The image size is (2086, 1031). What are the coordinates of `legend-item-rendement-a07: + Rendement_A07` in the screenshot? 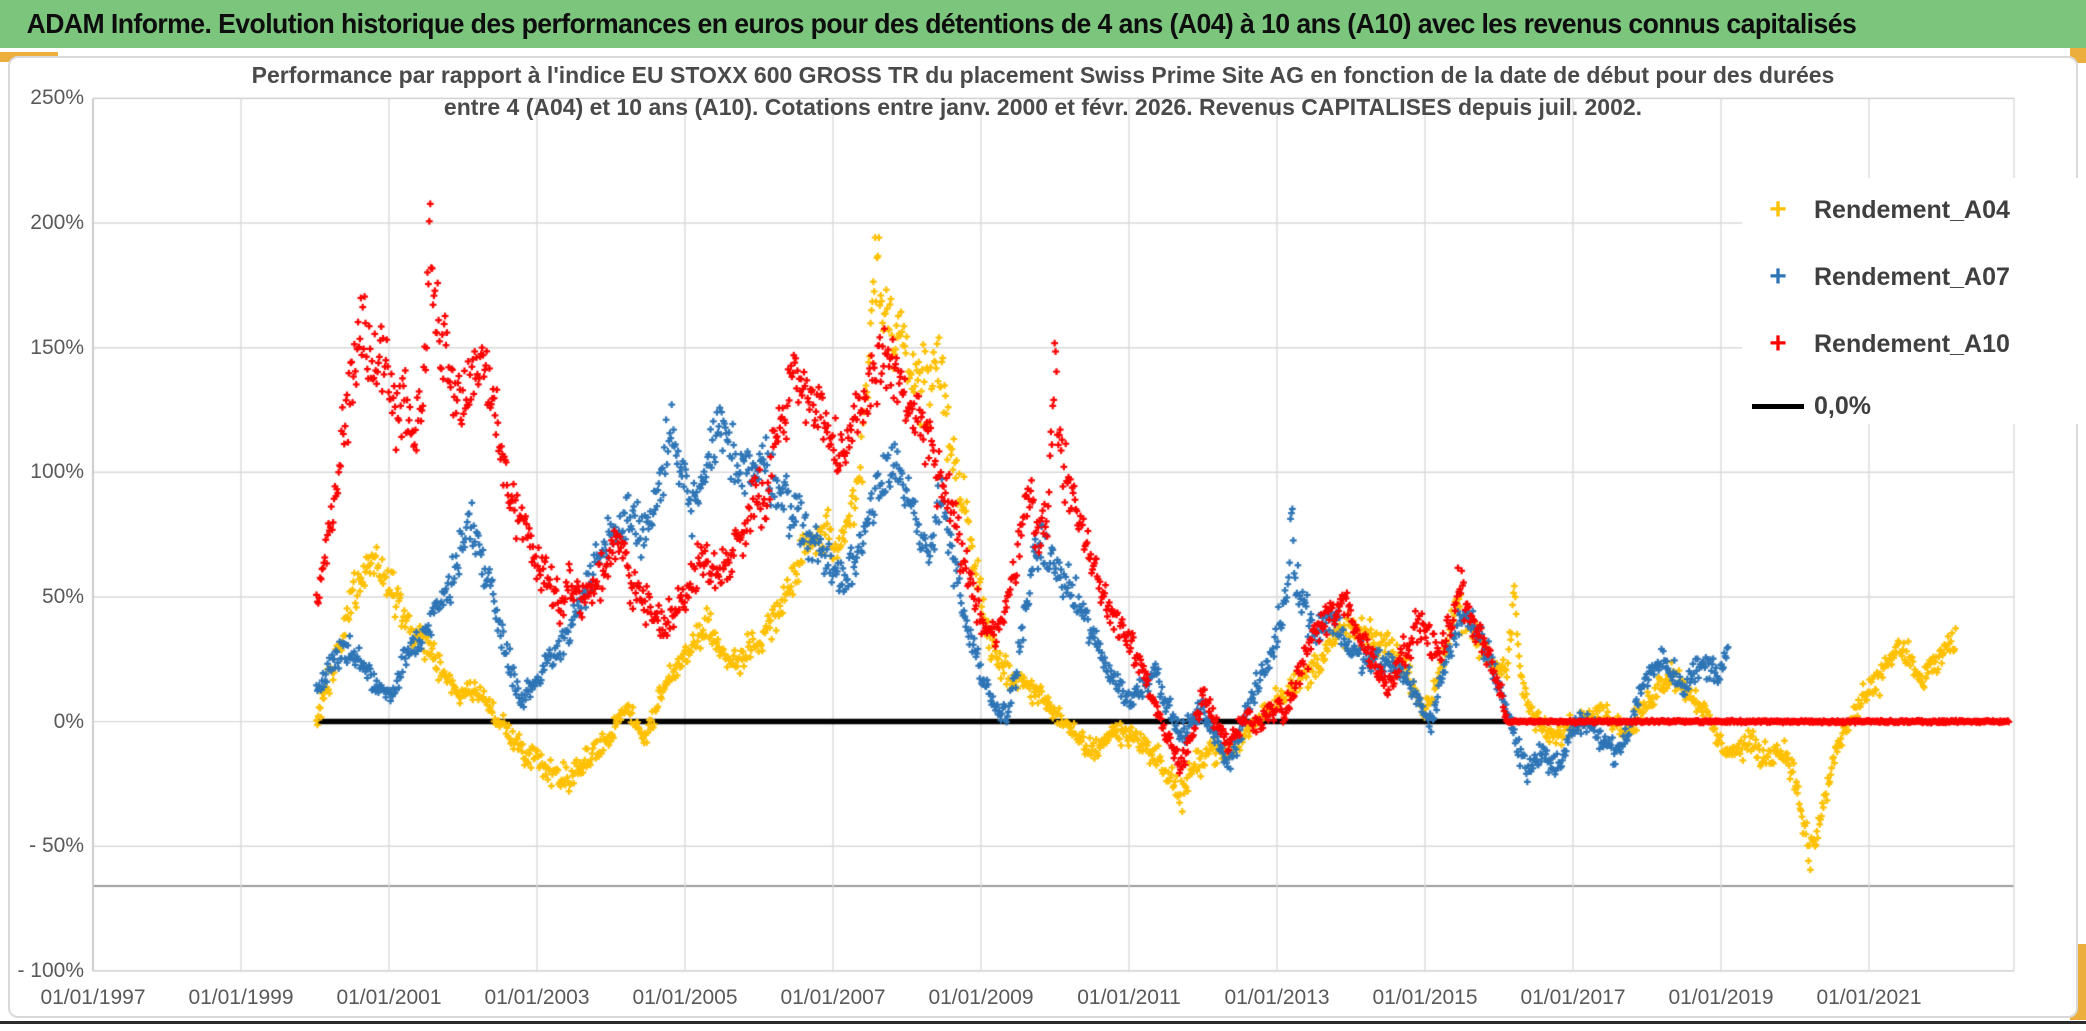 It's located at (1910, 277).